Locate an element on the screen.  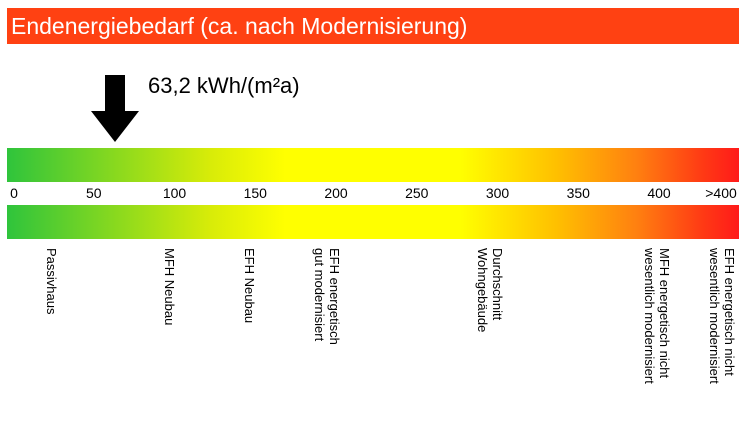
tick-label: >400 is located at coordinates (721, 193).